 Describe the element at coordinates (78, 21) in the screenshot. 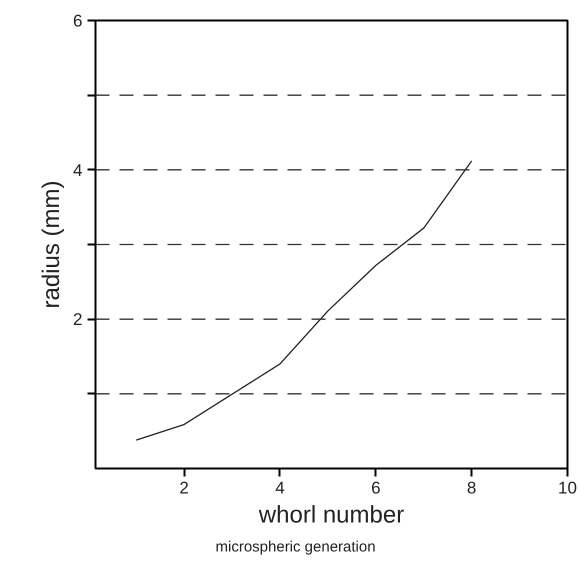

I see `y-tick-label: 6` at that location.